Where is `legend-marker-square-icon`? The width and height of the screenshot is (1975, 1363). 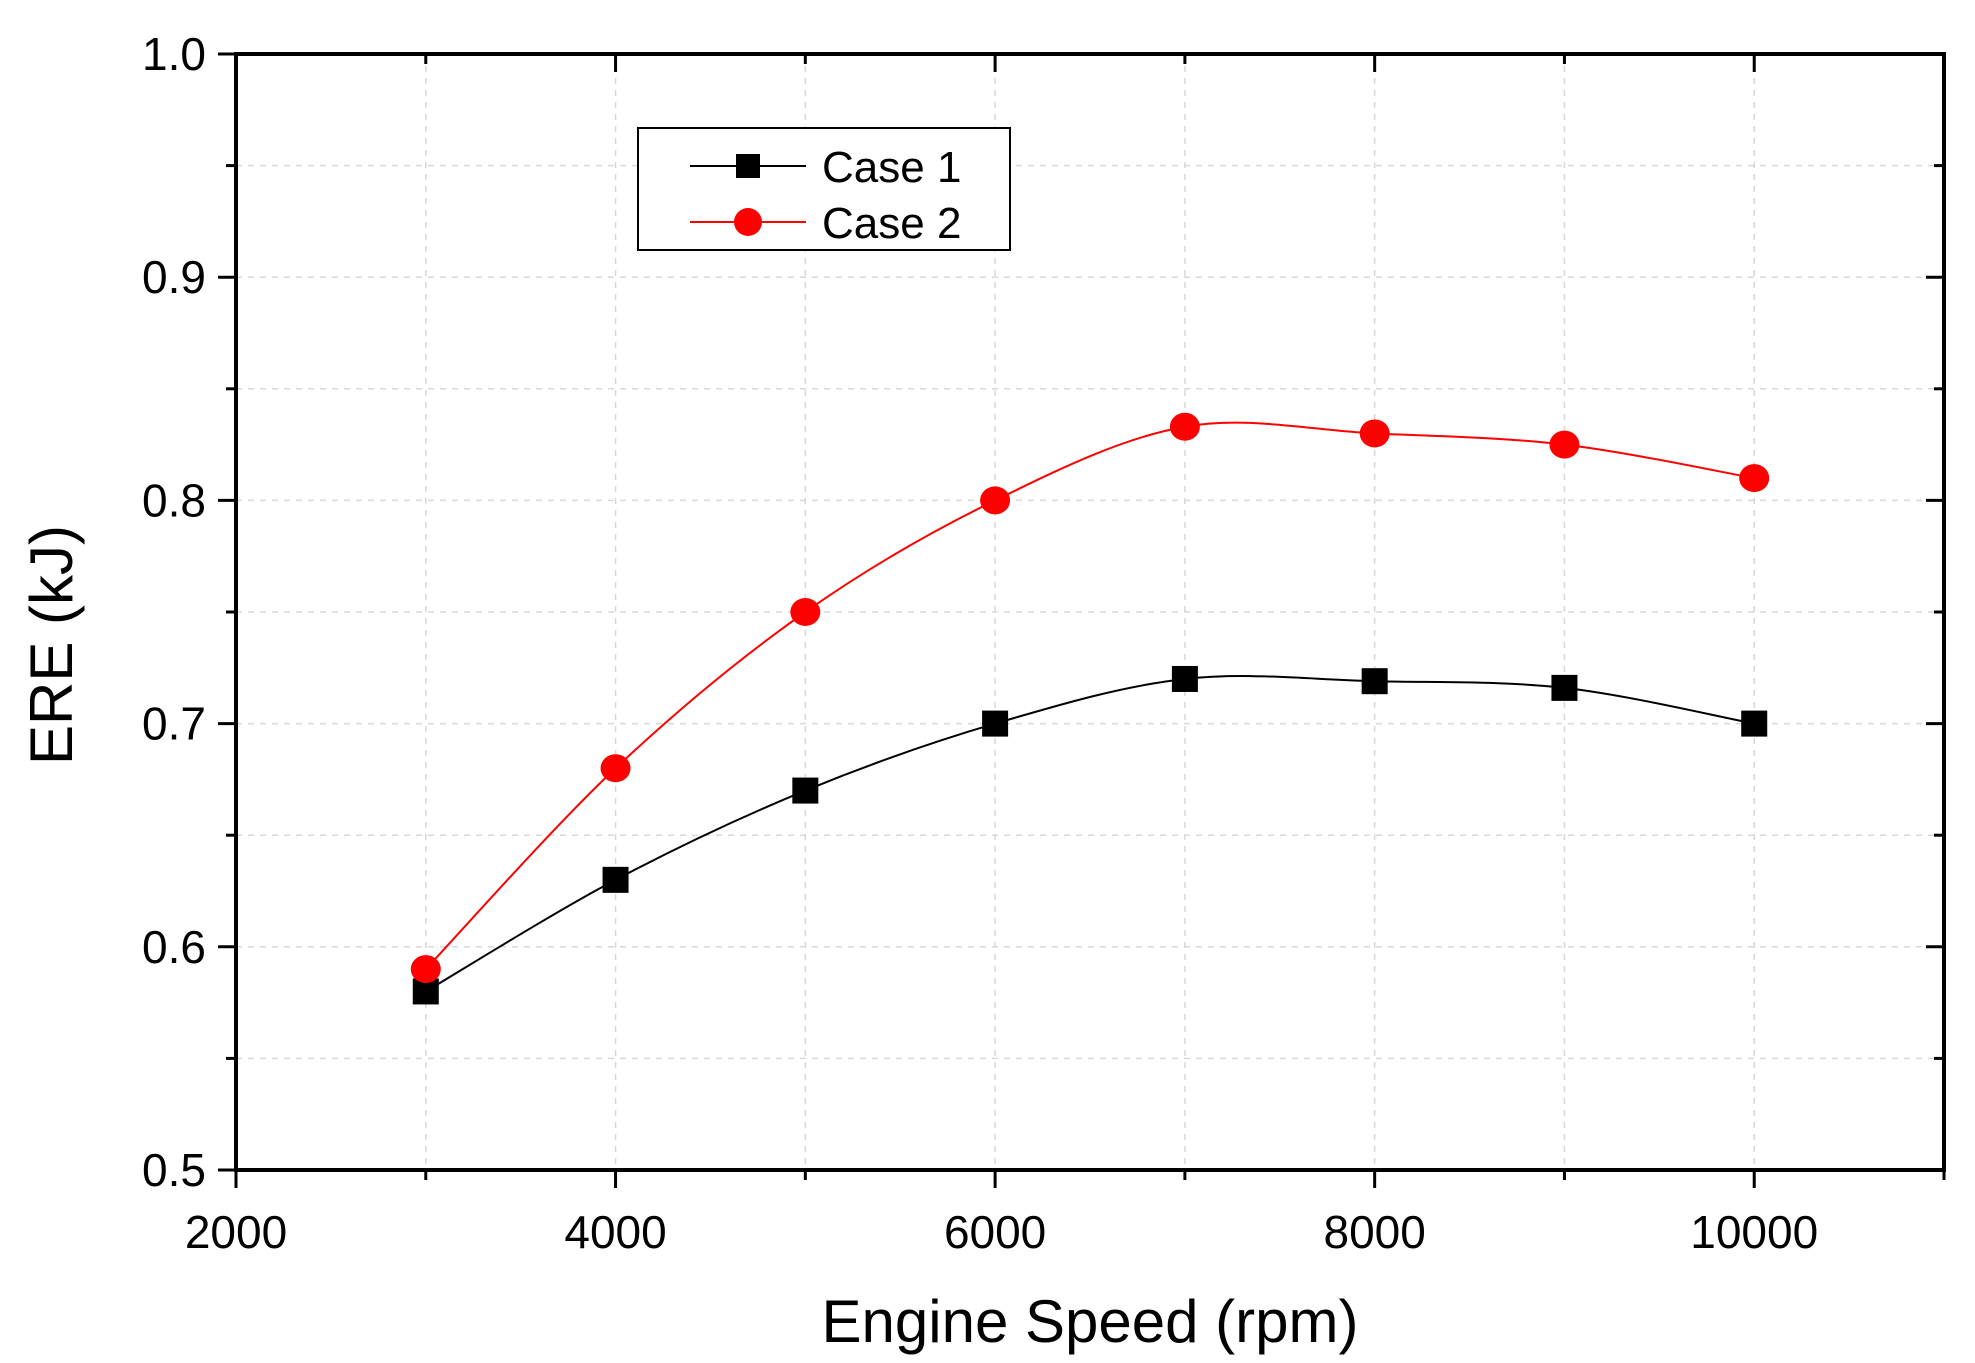 legend-marker-square-icon is located at coordinates (748, 166).